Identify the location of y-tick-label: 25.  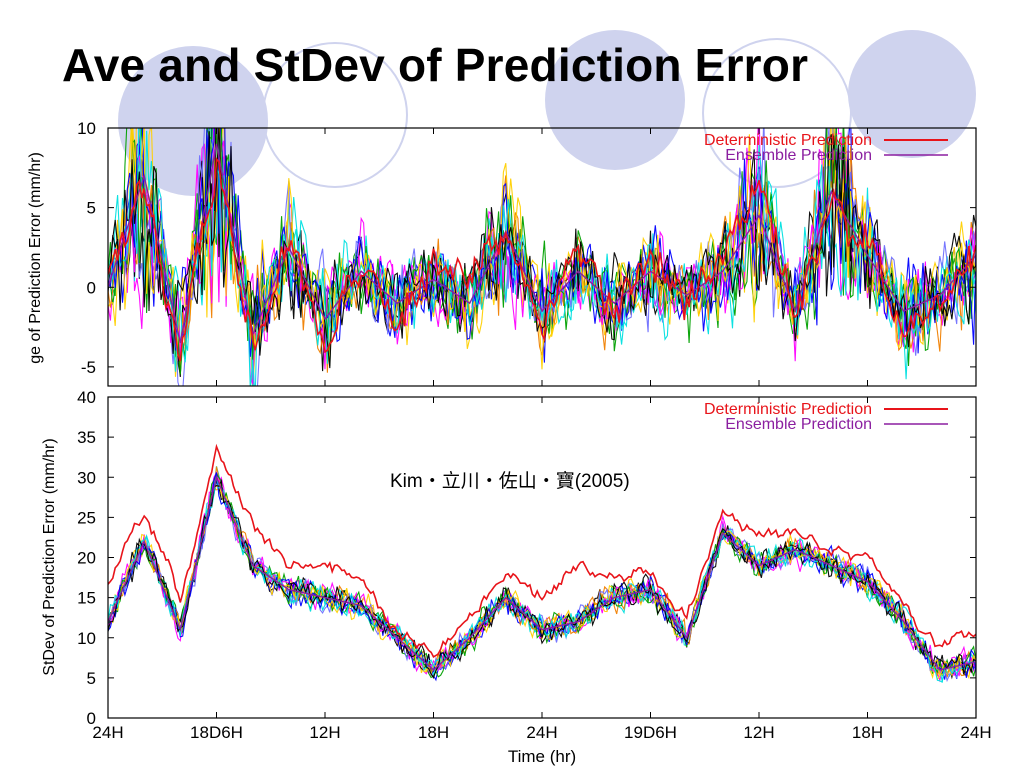
(86, 517).